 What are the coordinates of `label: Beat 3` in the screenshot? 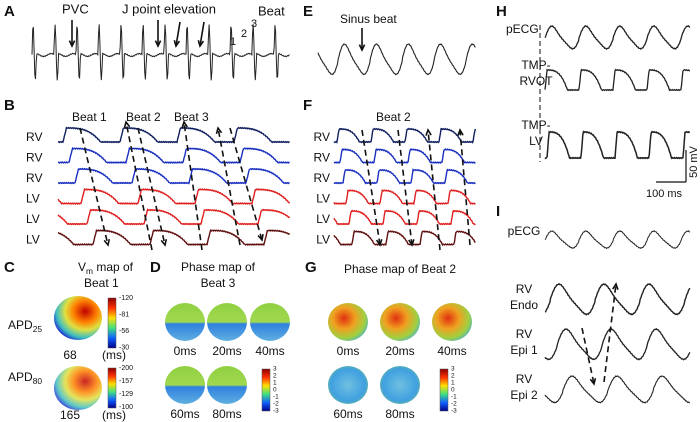 It's located at (218, 283).